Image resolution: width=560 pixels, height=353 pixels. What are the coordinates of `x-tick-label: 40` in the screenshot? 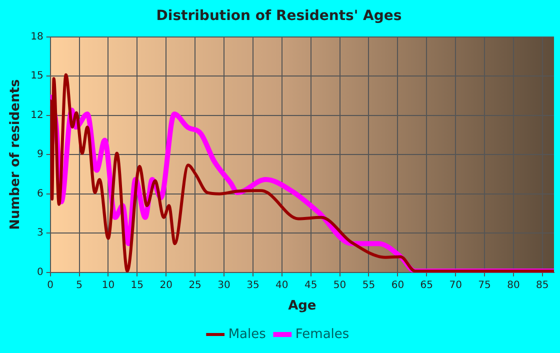 It's located at (282, 285).